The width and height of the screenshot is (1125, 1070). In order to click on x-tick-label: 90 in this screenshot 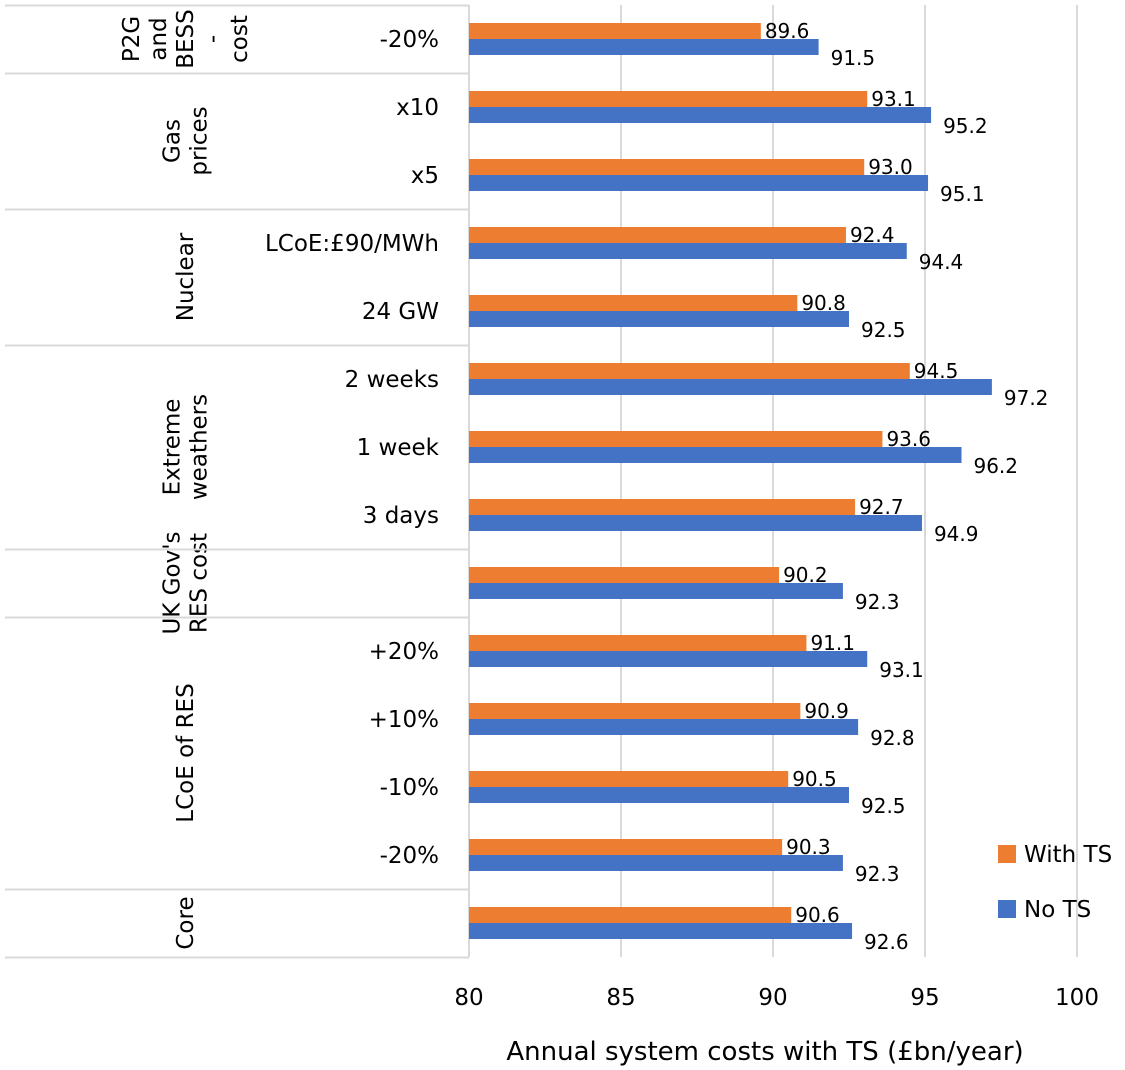, I will do `click(772, 998)`.